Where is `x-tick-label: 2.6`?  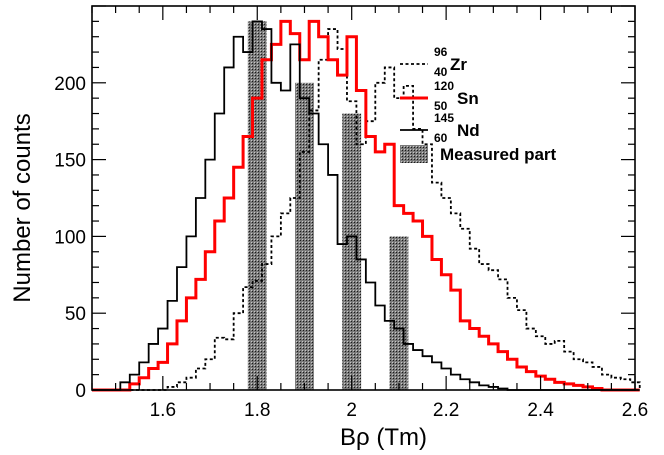
x-tick-label: 2.6 is located at coordinates (635, 410).